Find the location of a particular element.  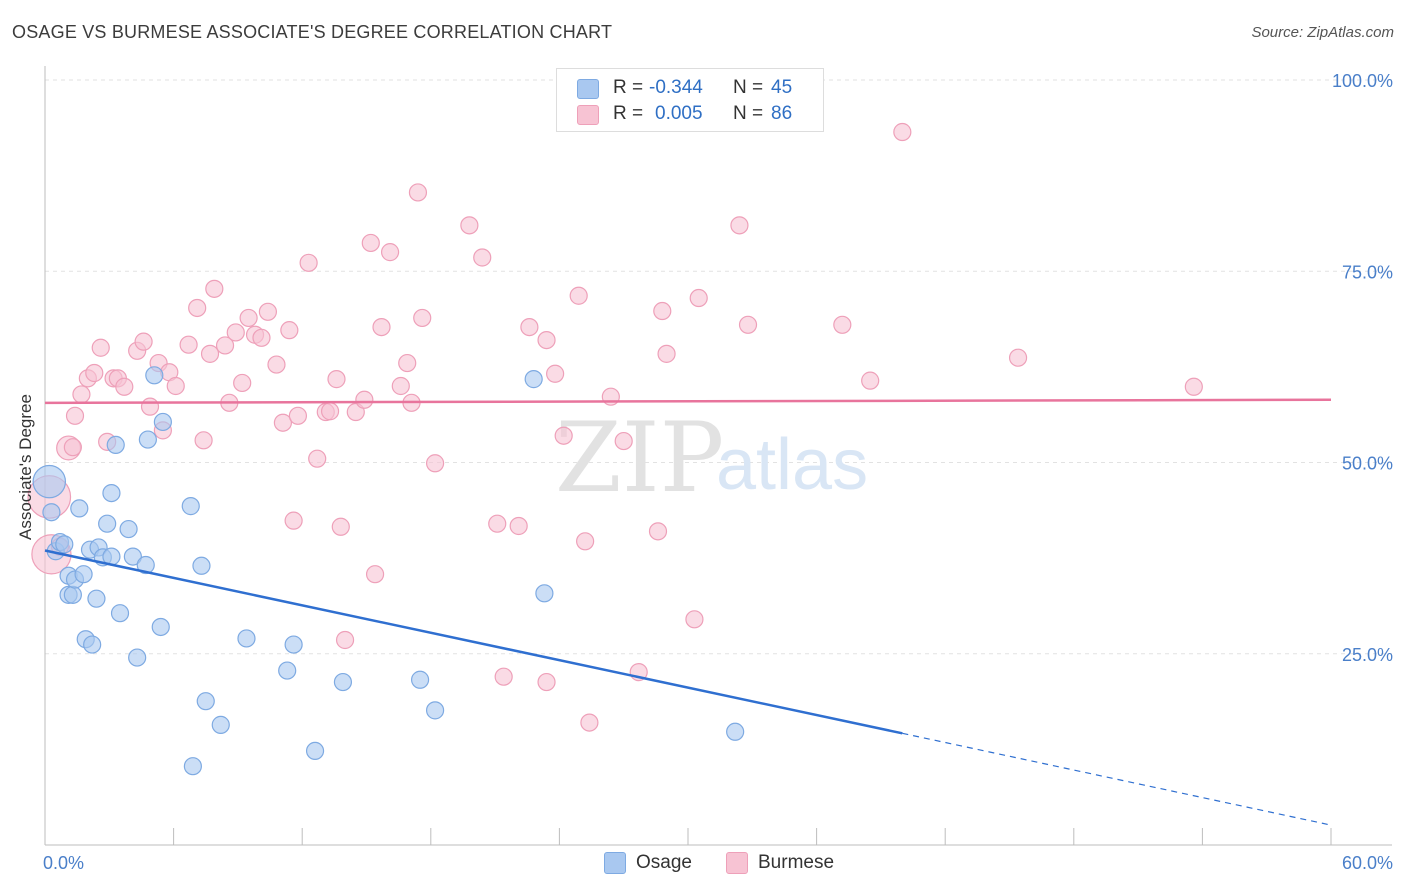

y-tick-label: 50.0% is located at coordinates (1367, 464).